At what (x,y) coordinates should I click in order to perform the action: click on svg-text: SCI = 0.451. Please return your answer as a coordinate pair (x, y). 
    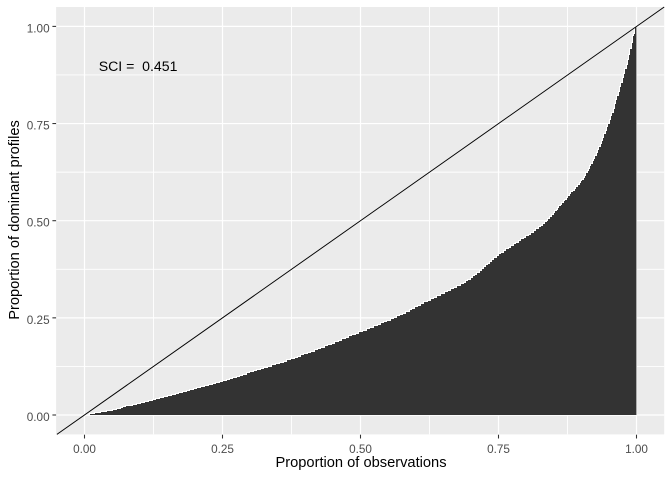
    Looking at the image, I should click on (138, 66).